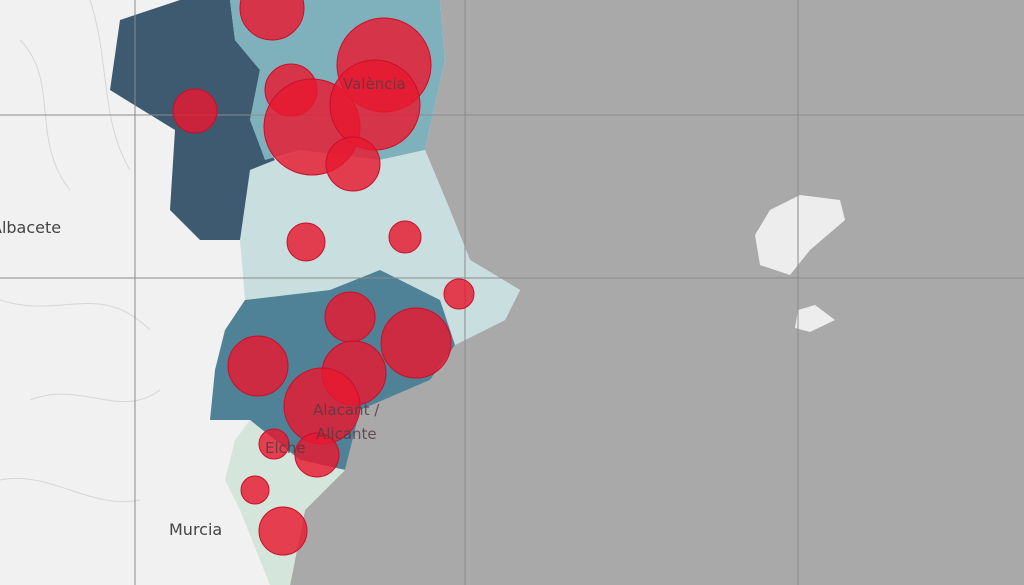 This screenshot has width=1024, height=585. What do you see at coordinates (374, 84) in the screenshot?
I see `city-label: València` at bounding box center [374, 84].